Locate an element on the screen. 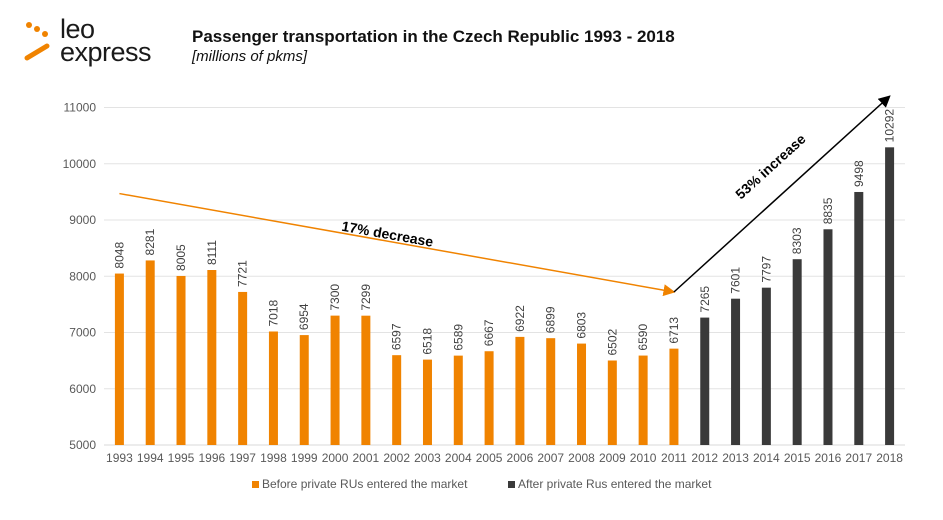 This screenshot has height=520, width=943. data-label: 9498 is located at coordinates (859, 173).